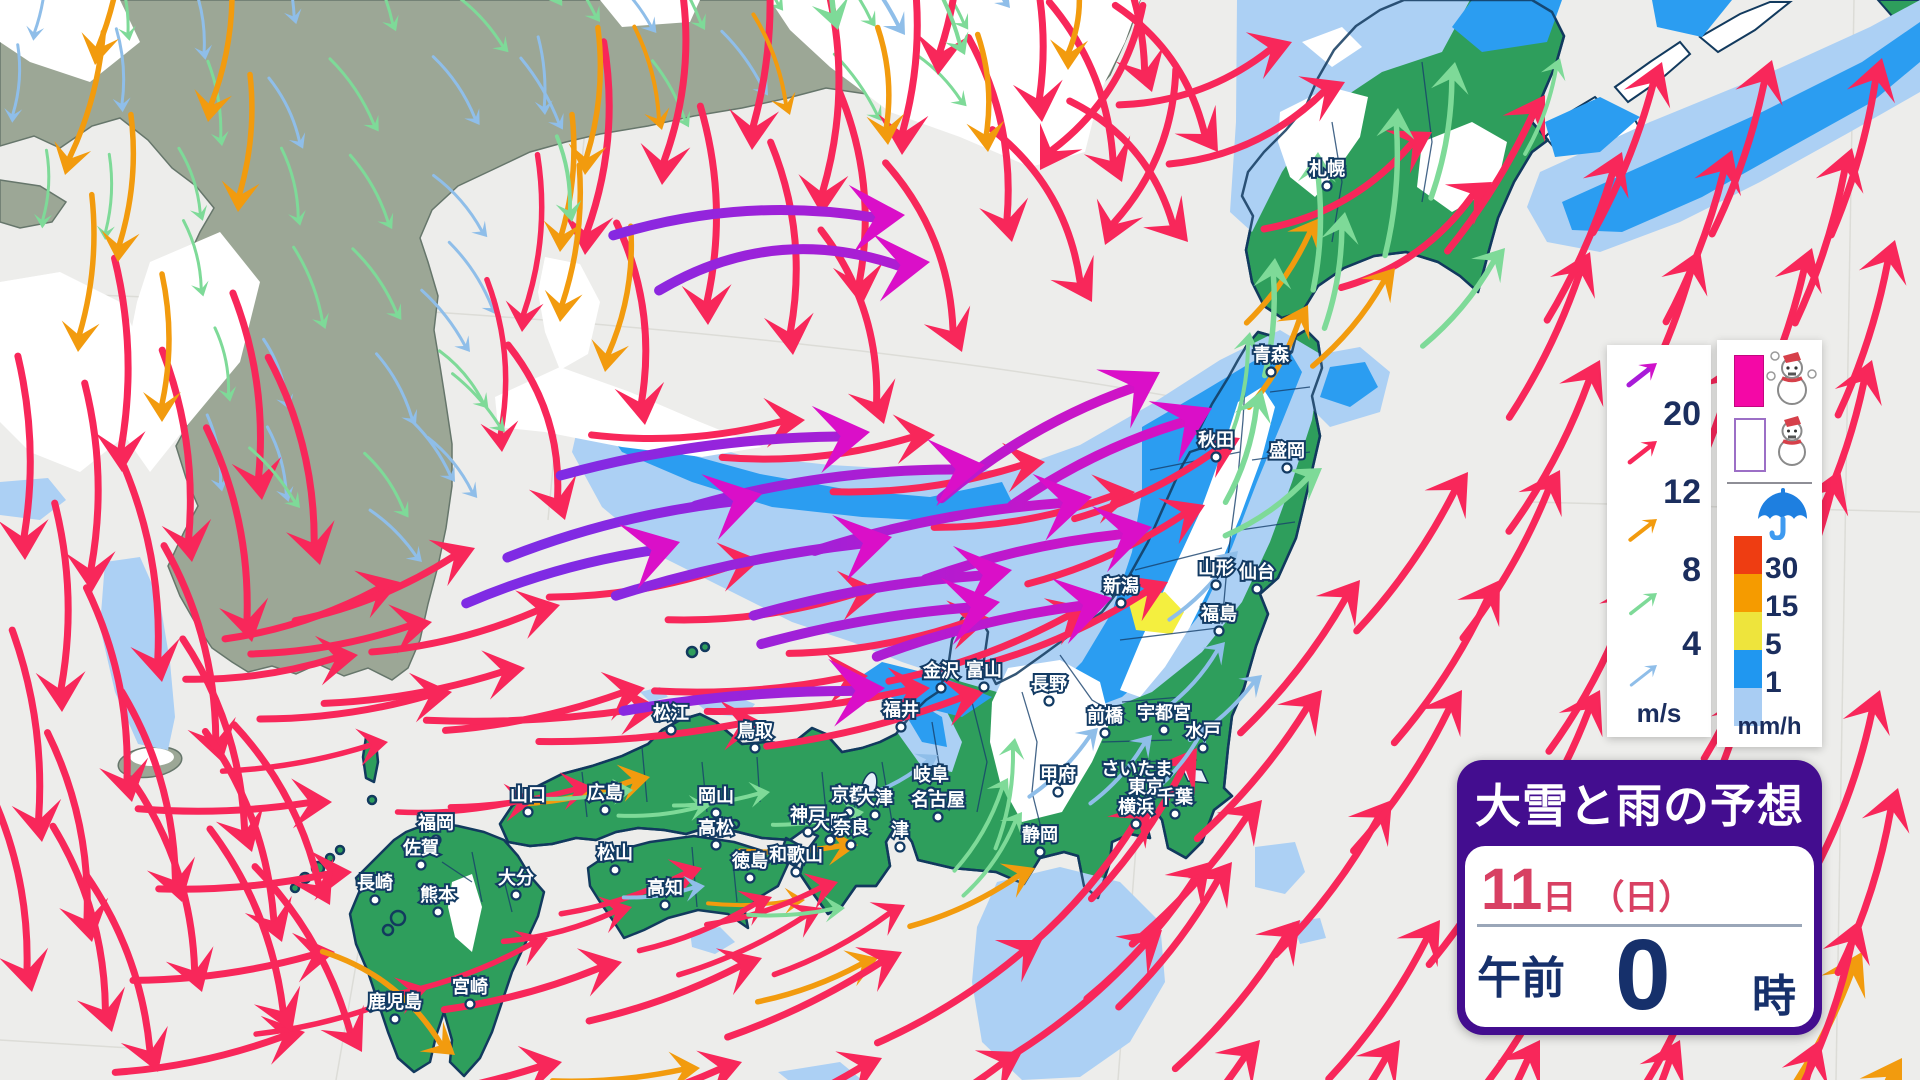  Describe the element at coordinates (1586, 889) in the screenshot. I see `forecast-date: 11日 （日）` at that location.